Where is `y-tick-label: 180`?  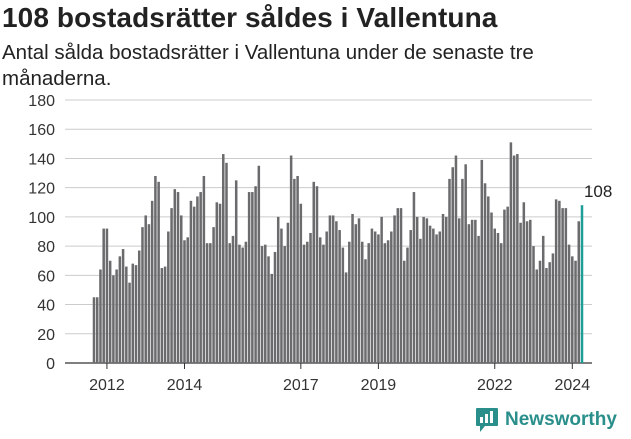
y-tick-label: 180 is located at coordinates (41, 101).